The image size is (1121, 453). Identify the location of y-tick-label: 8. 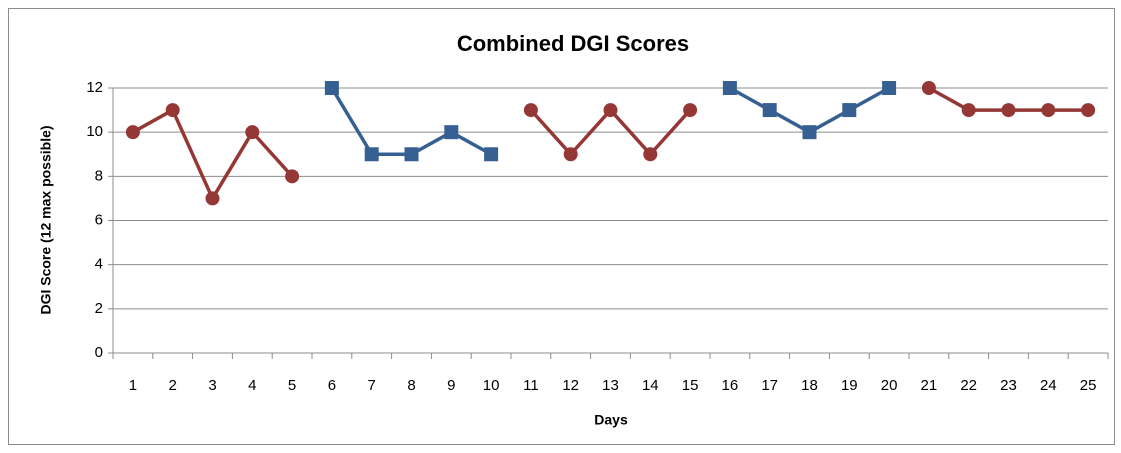
(99, 175).